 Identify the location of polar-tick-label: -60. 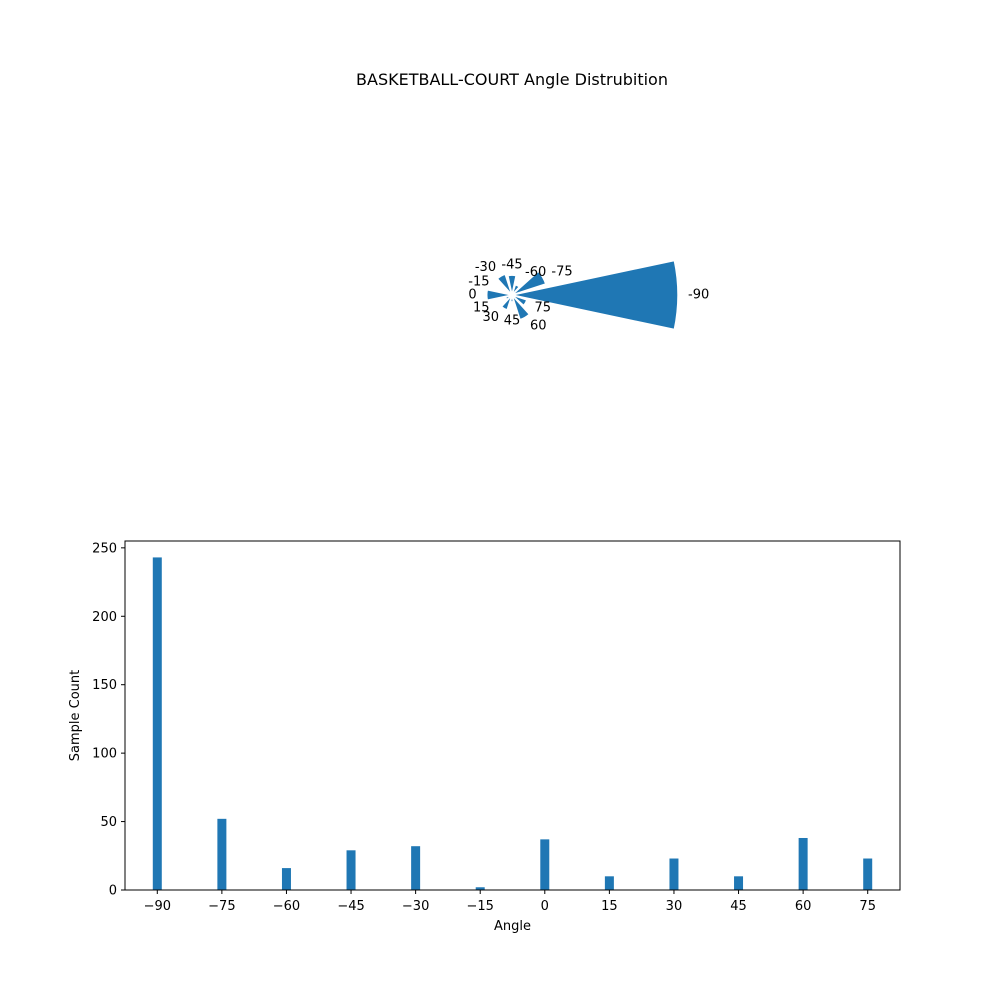
(535, 272).